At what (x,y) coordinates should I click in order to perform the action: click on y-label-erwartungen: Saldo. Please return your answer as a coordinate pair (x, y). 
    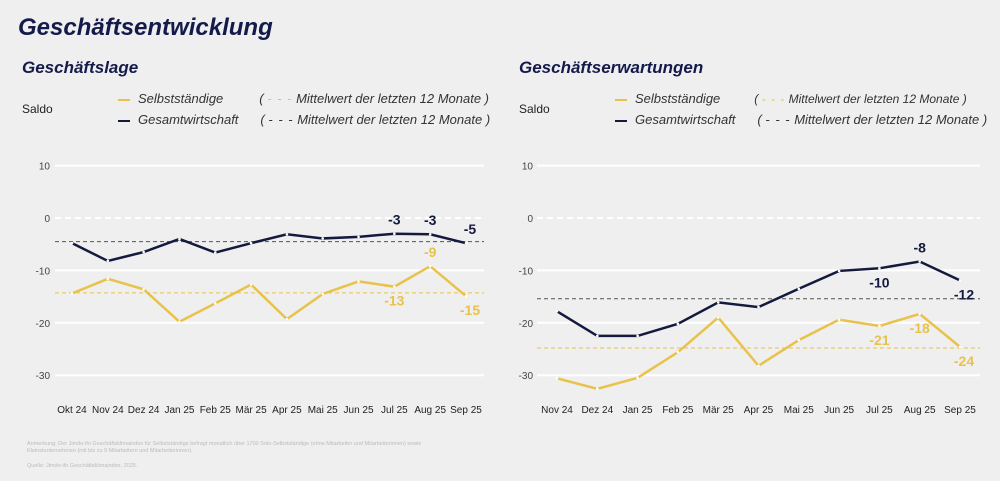
    Looking at the image, I should click on (534, 109).